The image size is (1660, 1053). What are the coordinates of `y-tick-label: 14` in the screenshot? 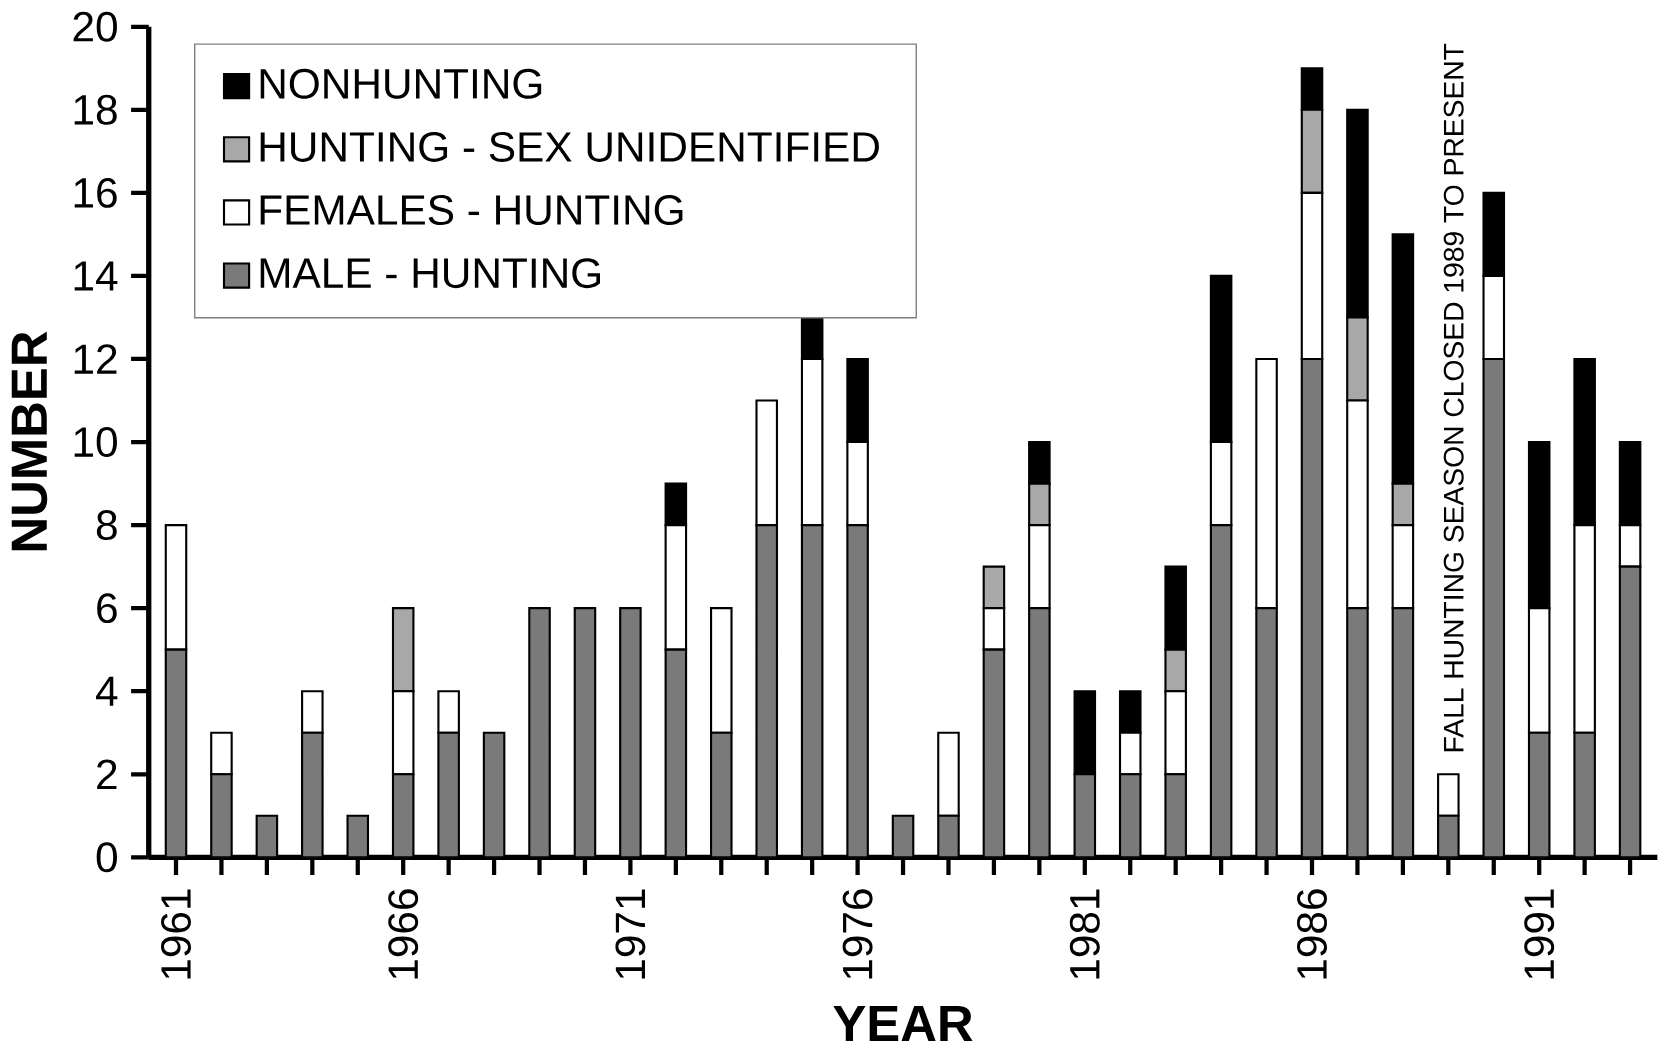 It's located at (96, 276).